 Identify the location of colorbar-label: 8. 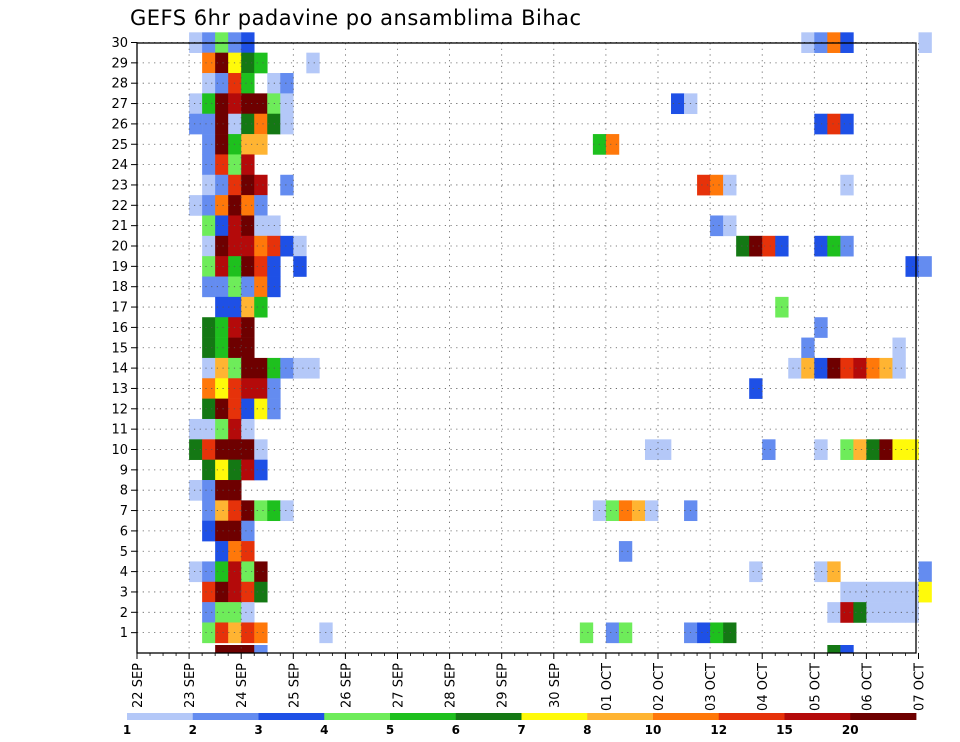
(587, 730).